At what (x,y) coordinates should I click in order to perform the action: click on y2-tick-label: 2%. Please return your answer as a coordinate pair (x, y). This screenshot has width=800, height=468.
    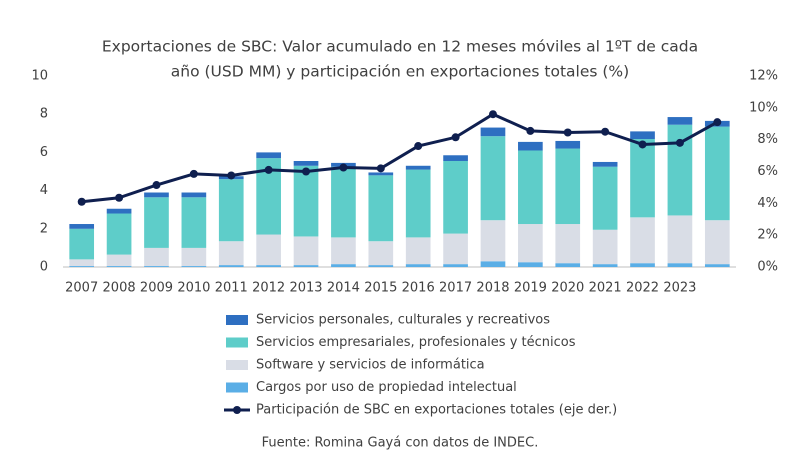
    Looking at the image, I should click on (767, 235).